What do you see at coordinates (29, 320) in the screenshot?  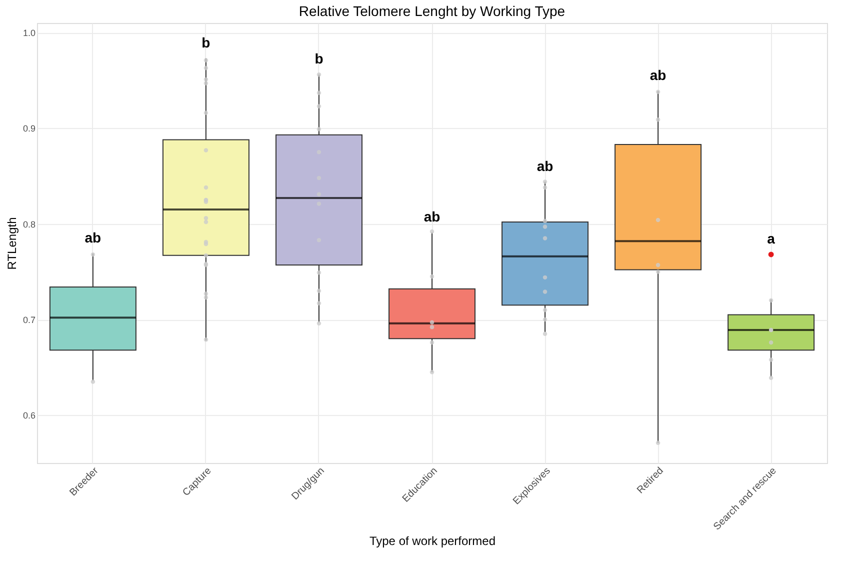 I see `y-tick-label: 0.7` at bounding box center [29, 320].